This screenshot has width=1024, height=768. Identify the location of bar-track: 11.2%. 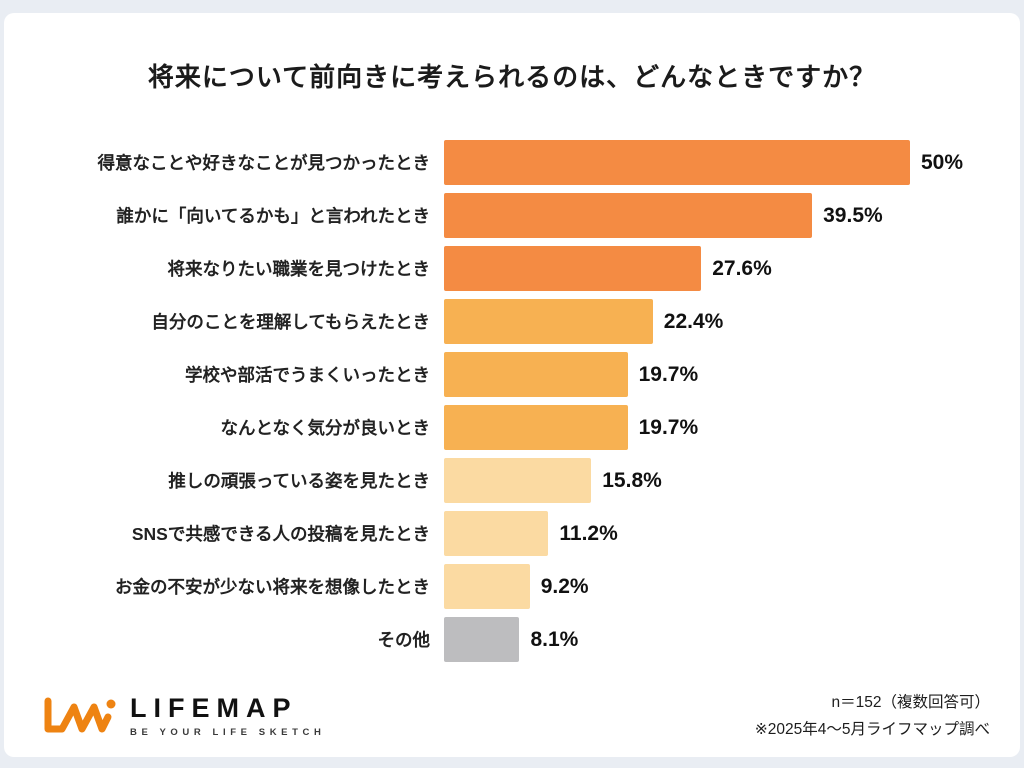
(732, 533).